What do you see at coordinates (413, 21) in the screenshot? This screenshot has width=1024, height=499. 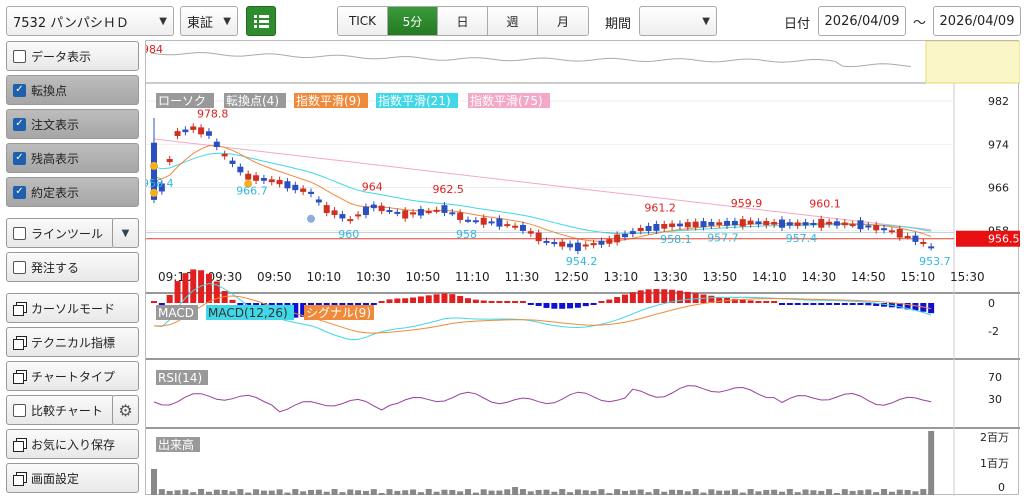 I see `tab-5min: 5分` at bounding box center [413, 21].